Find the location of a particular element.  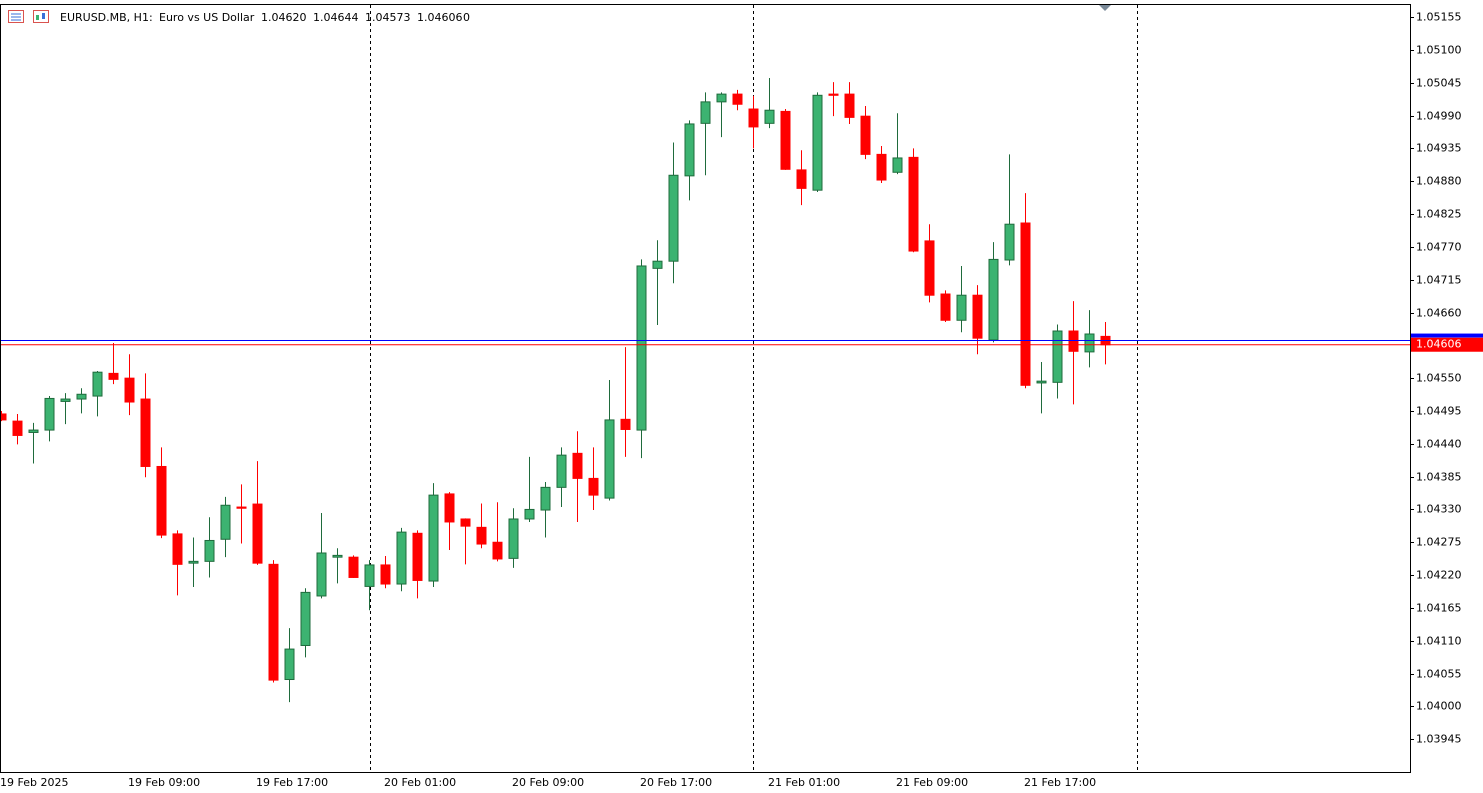

y-tick-label: 1.04275 is located at coordinates (1439, 542).